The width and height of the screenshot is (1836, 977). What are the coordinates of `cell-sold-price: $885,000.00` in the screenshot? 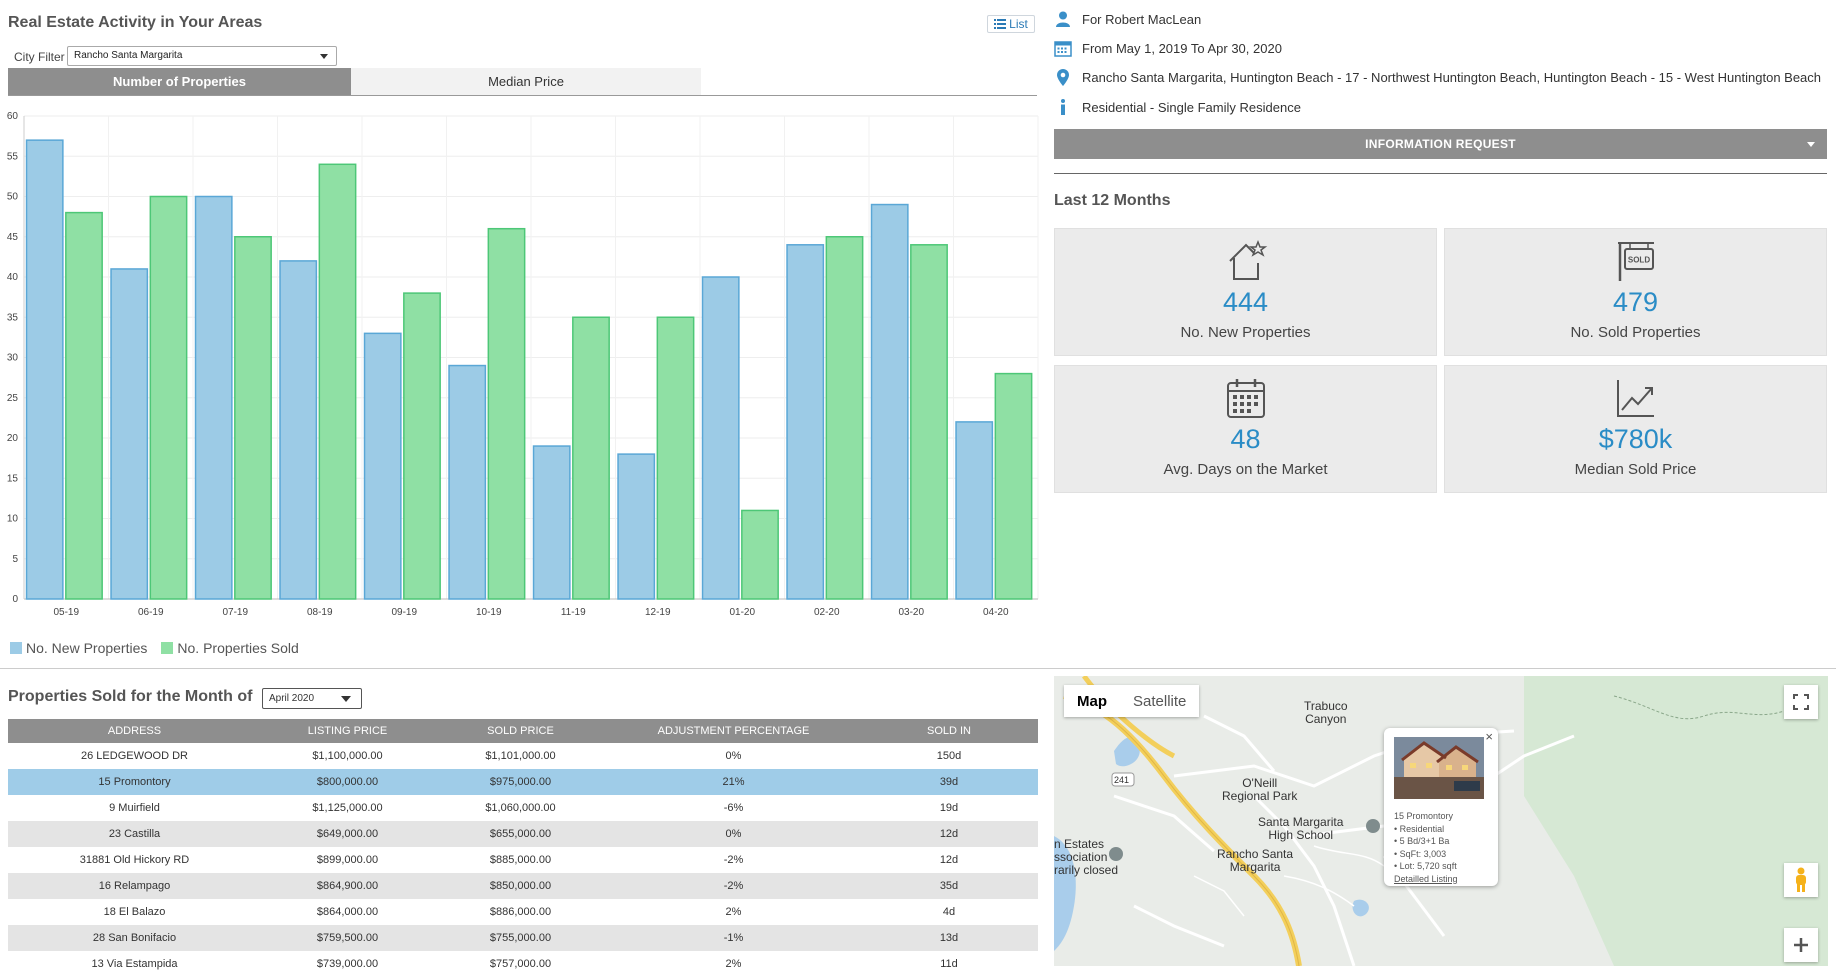 It's located at (520, 860).